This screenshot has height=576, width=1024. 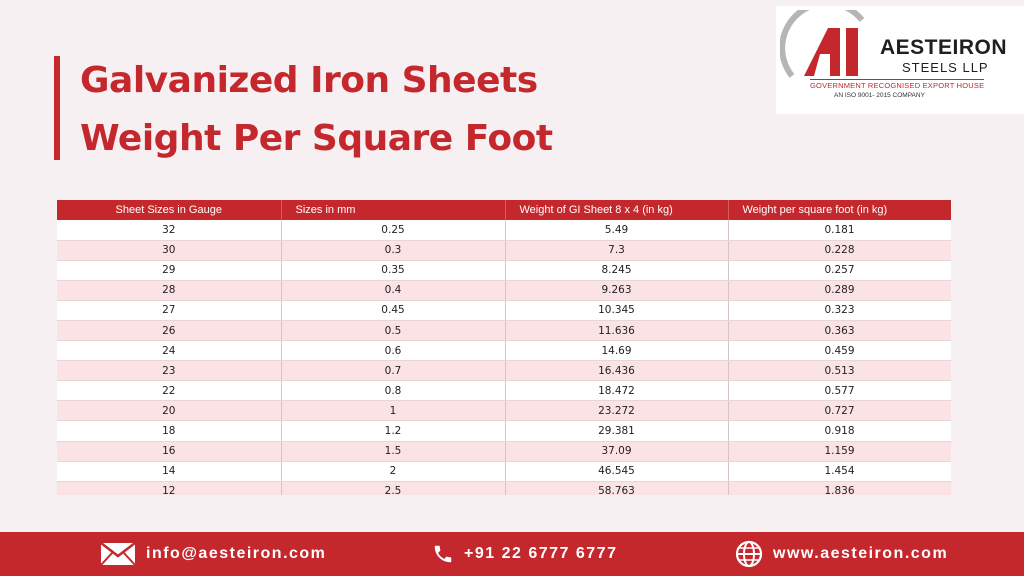 What do you see at coordinates (57, 108) in the screenshot?
I see `title-accent-bar` at bounding box center [57, 108].